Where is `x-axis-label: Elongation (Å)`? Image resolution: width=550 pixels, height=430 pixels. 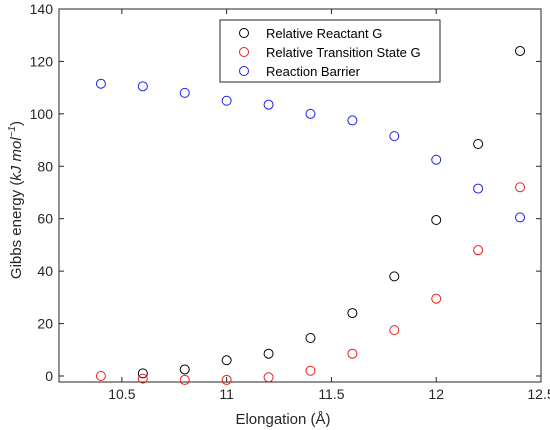
x-axis-label: Elongation (Å) is located at coordinates (282, 419).